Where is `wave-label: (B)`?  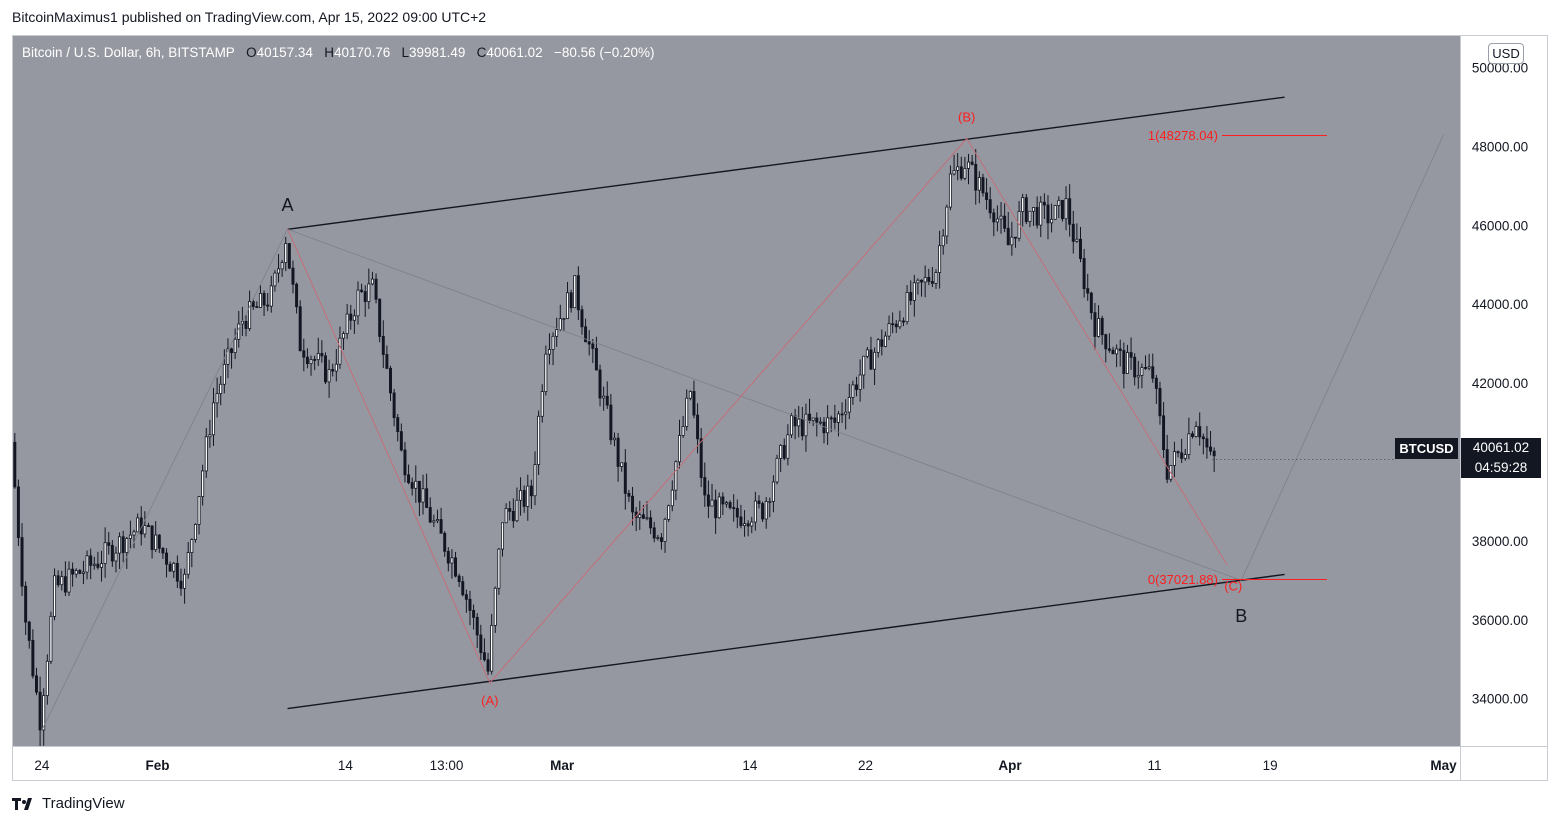
wave-label: (B) is located at coordinates (966, 117).